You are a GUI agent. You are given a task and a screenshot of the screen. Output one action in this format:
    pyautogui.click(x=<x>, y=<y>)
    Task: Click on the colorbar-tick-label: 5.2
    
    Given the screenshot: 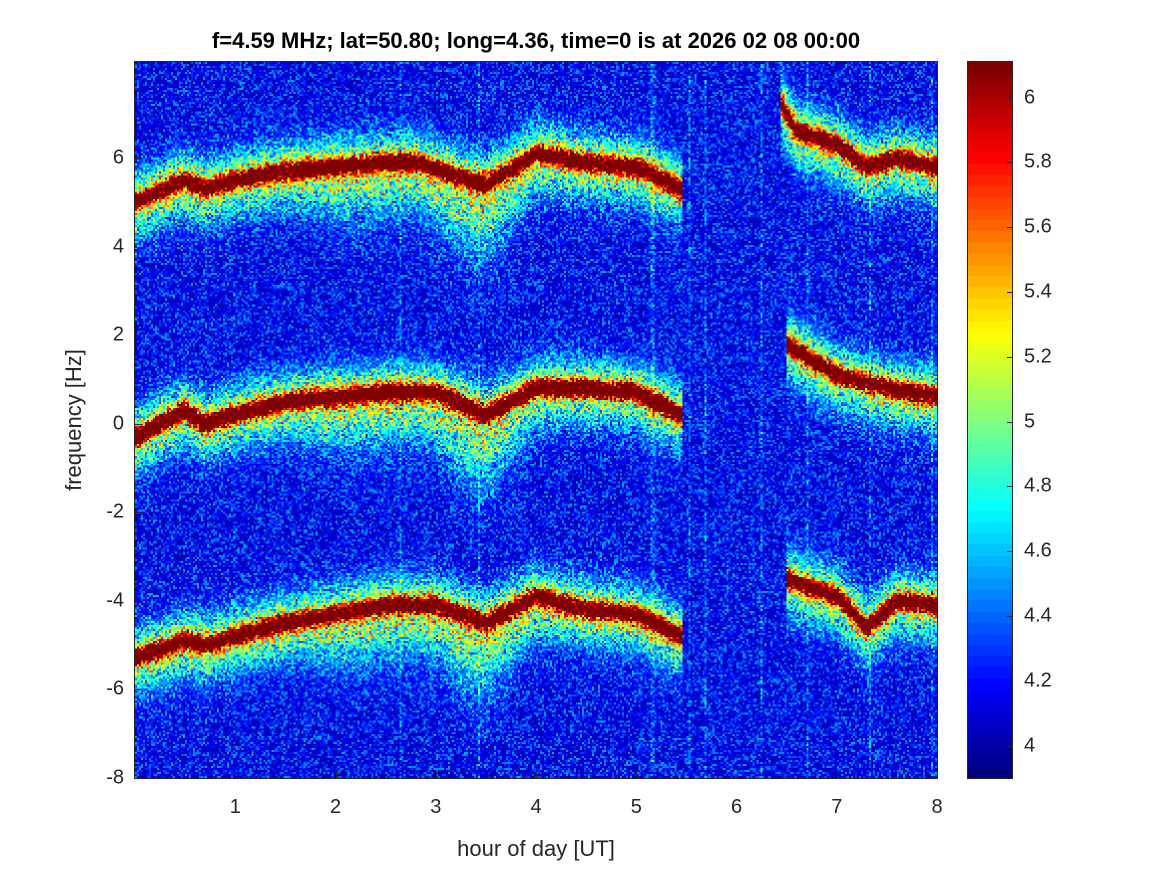 What is the action you would take?
    pyautogui.click(x=1038, y=356)
    